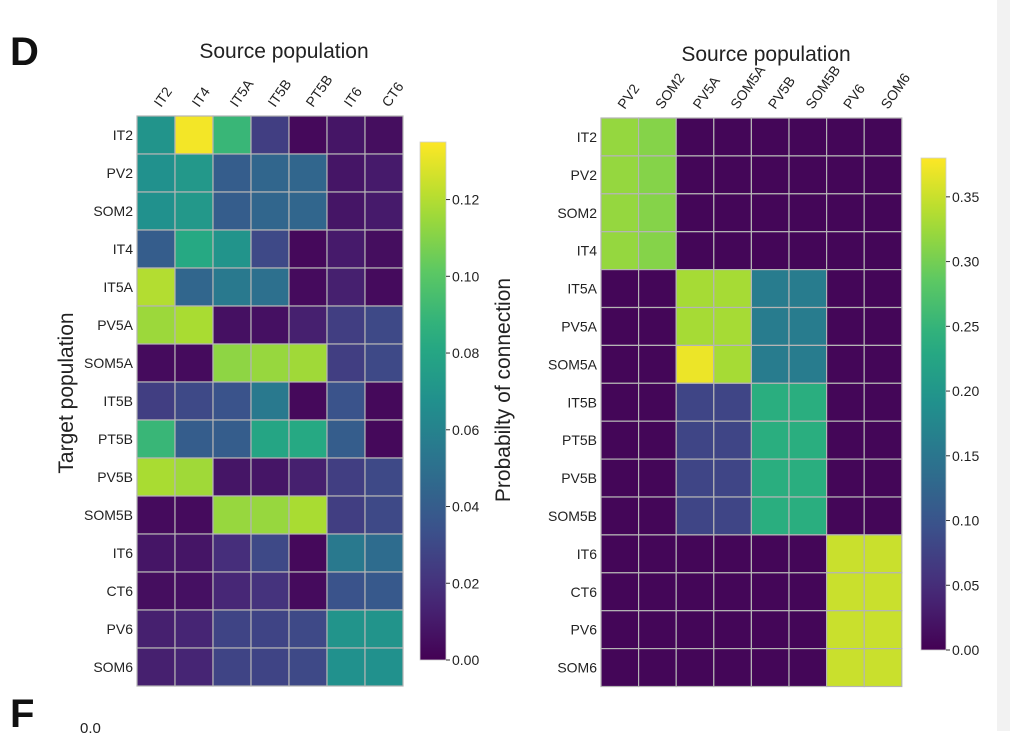  Describe the element at coordinates (156, 553) in the screenshot. I see `heatmap-1-cell-IT6-IT2` at that location.